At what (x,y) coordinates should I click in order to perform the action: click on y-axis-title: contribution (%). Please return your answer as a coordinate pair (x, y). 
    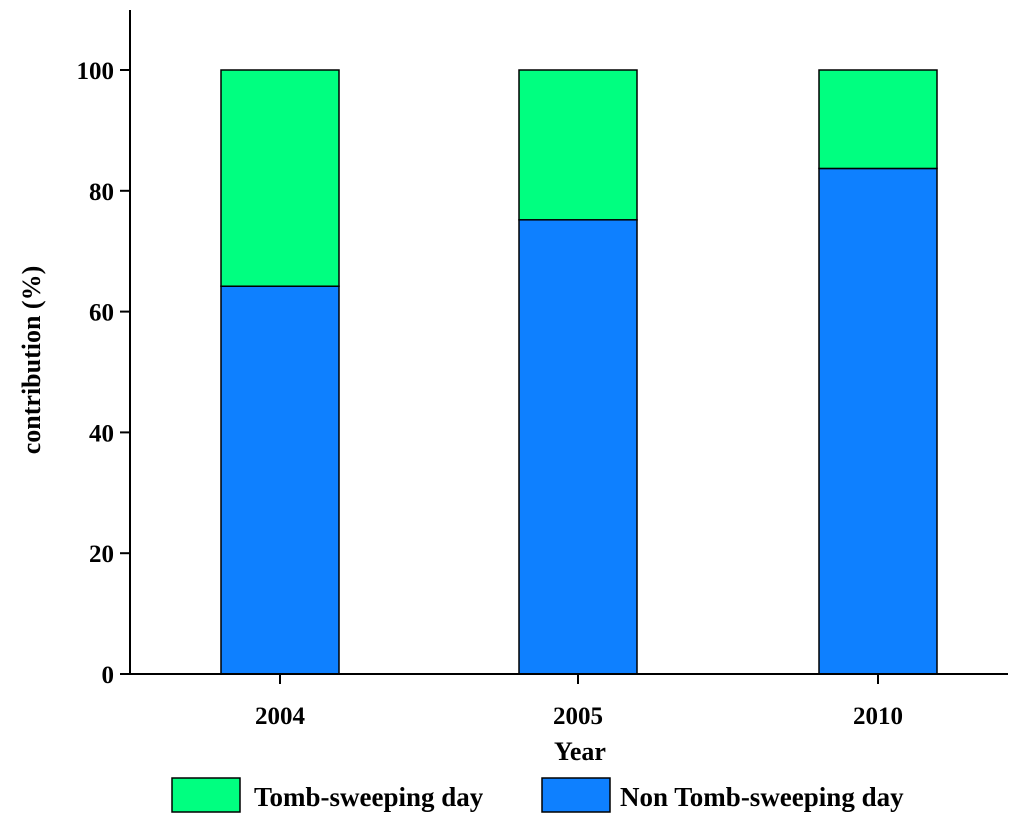
    Looking at the image, I should click on (31, 360).